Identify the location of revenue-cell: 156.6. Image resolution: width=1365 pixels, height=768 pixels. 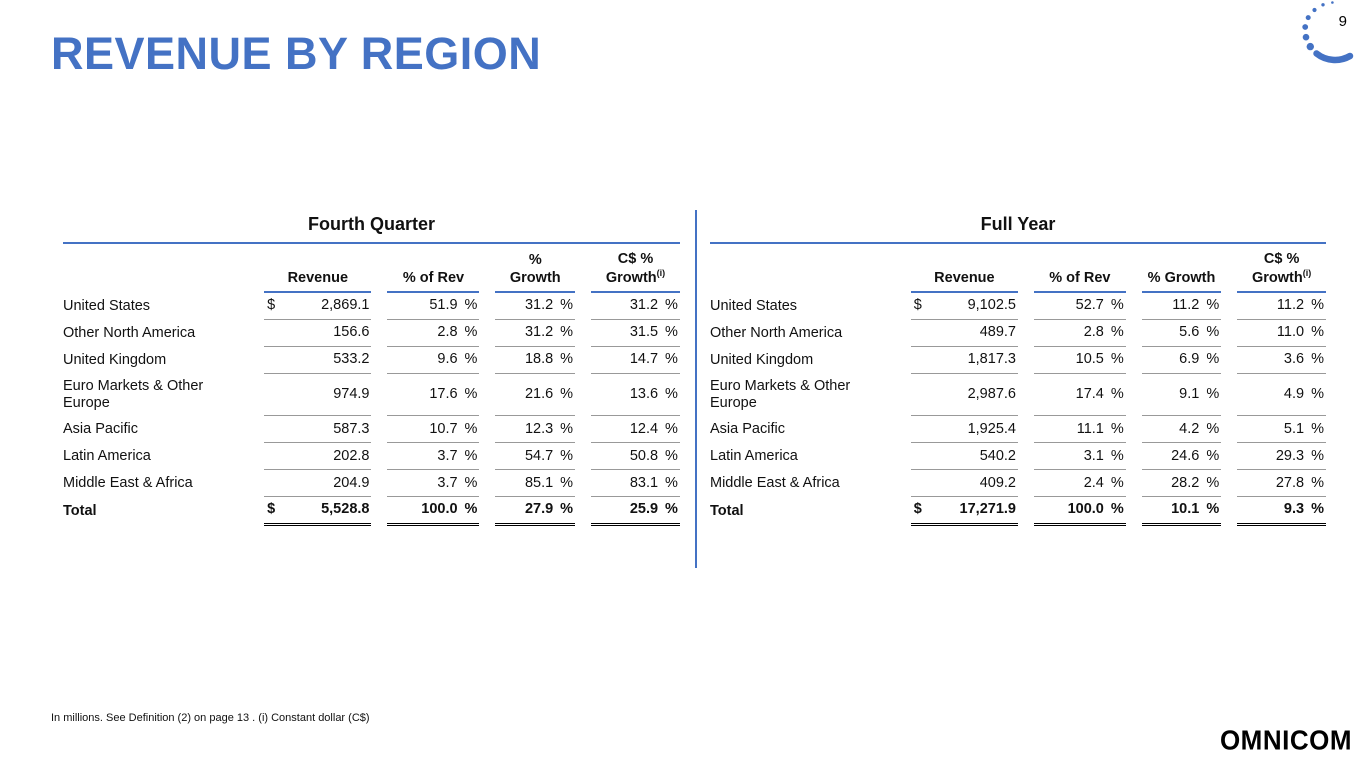
(318, 333).